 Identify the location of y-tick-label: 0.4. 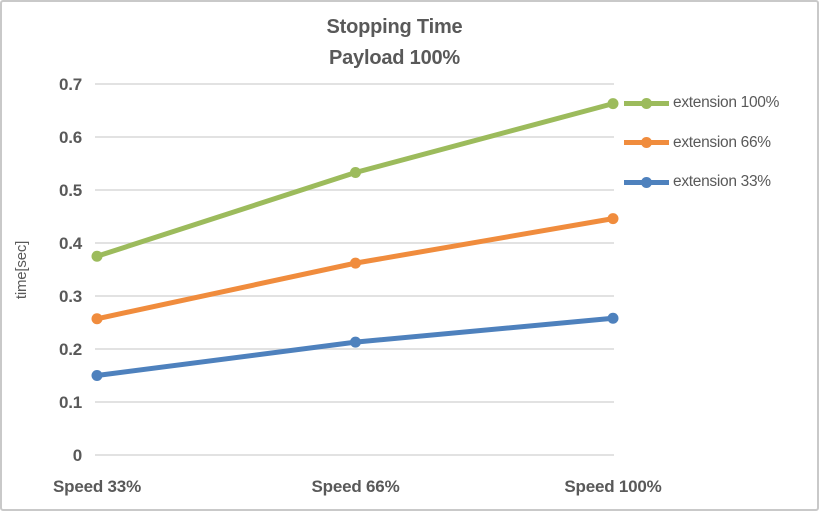
(70, 243).